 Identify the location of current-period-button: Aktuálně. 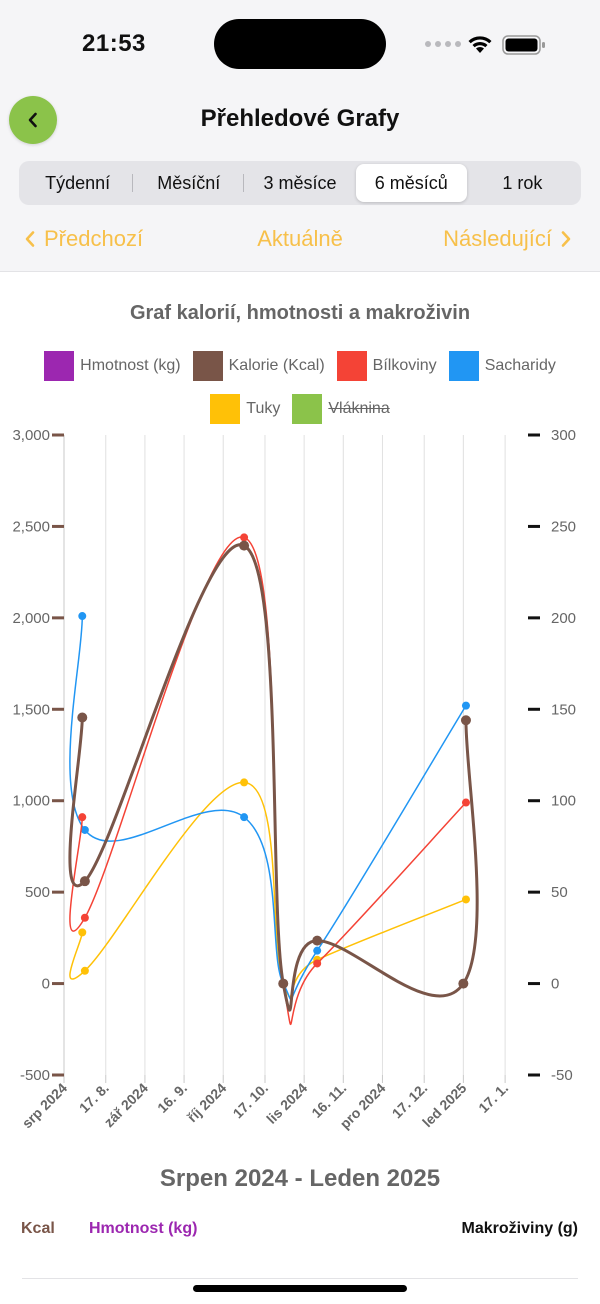
(300, 238).